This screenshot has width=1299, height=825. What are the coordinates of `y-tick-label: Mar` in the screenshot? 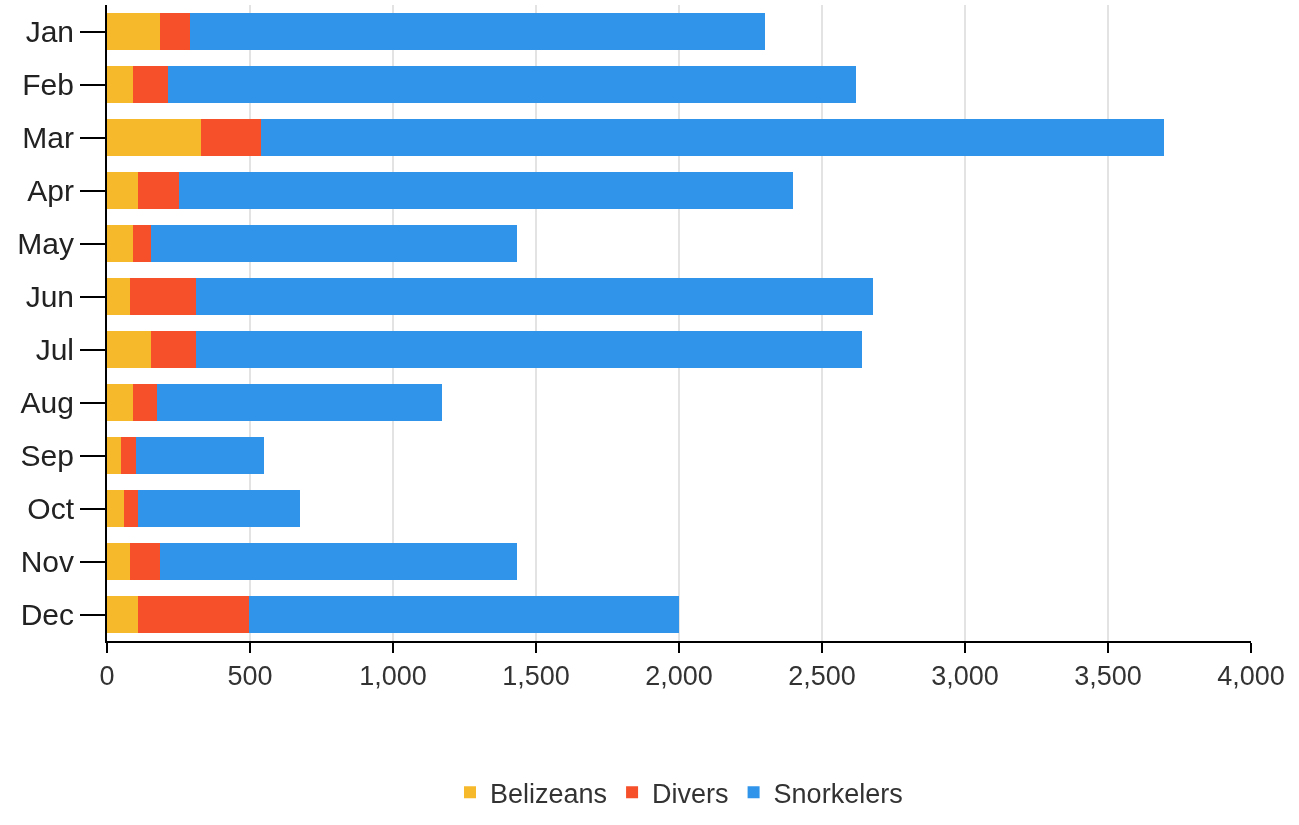 It's located at (48, 137).